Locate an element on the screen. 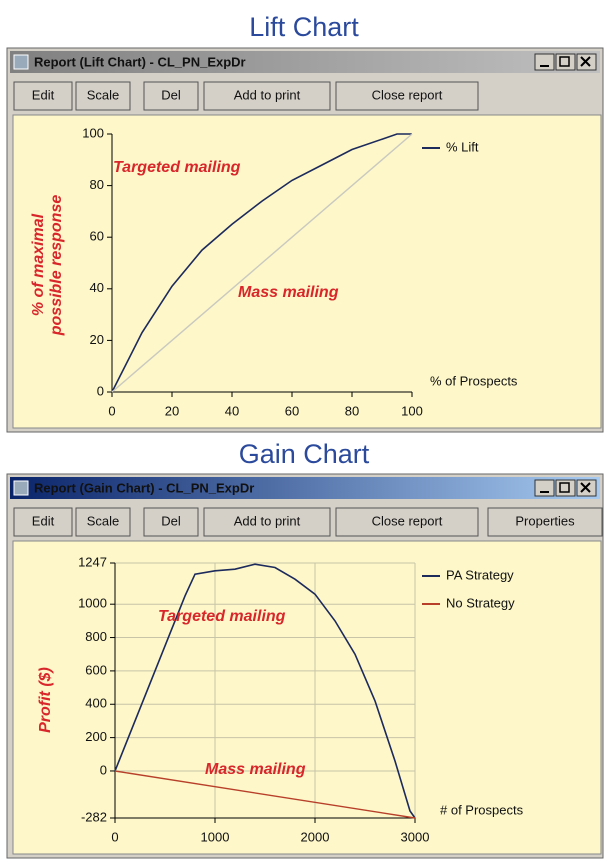 The width and height of the screenshot is (608, 861). x-tick-label: 100 is located at coordinates (412, 410).